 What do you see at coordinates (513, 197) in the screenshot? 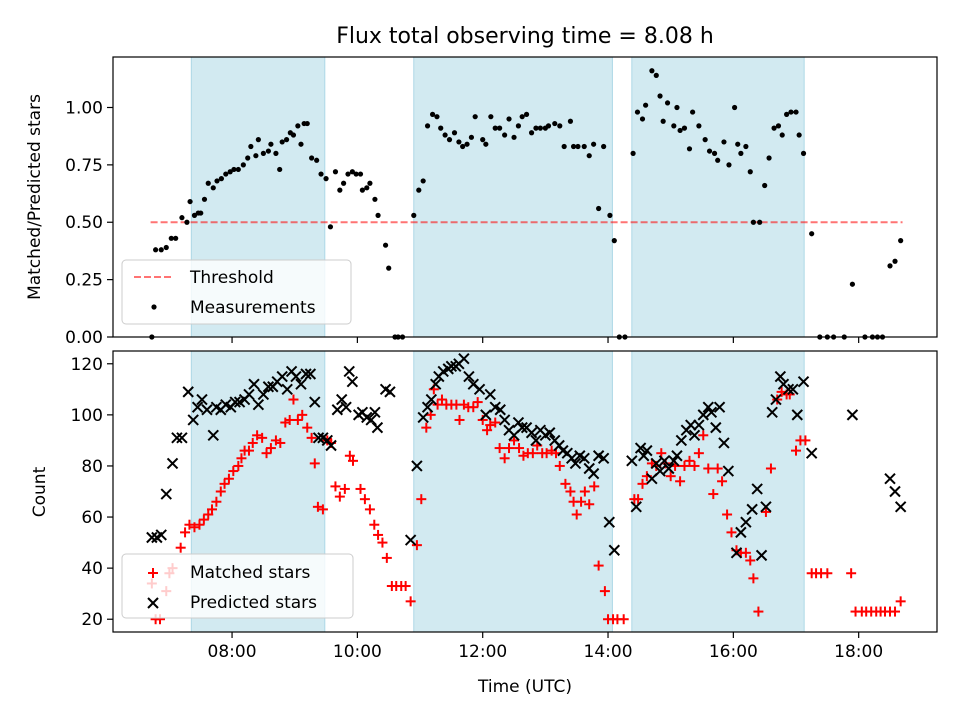
I see `ratio-observing-interval` at bounding box center [513, 197].